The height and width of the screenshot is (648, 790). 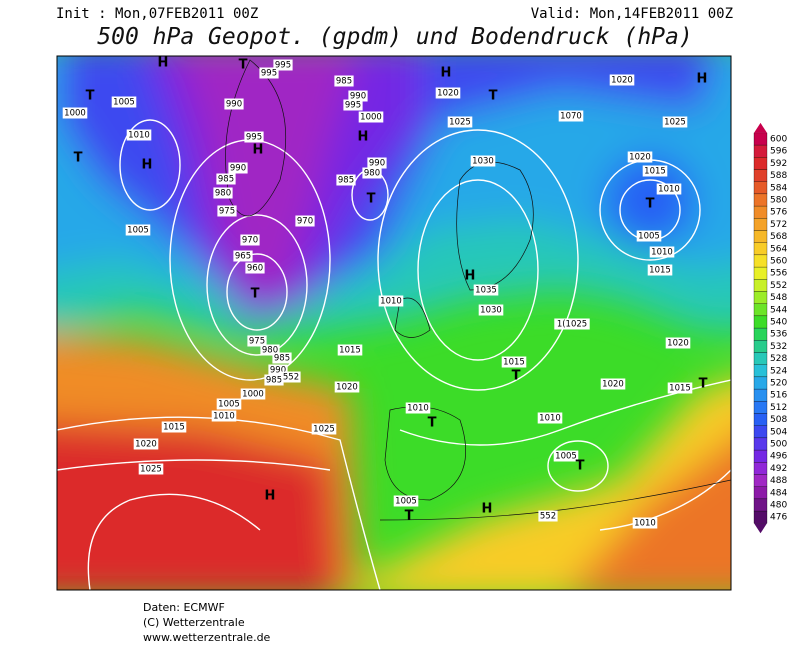 I want to click on isobar-label: 970, so click(x=305, y=222).